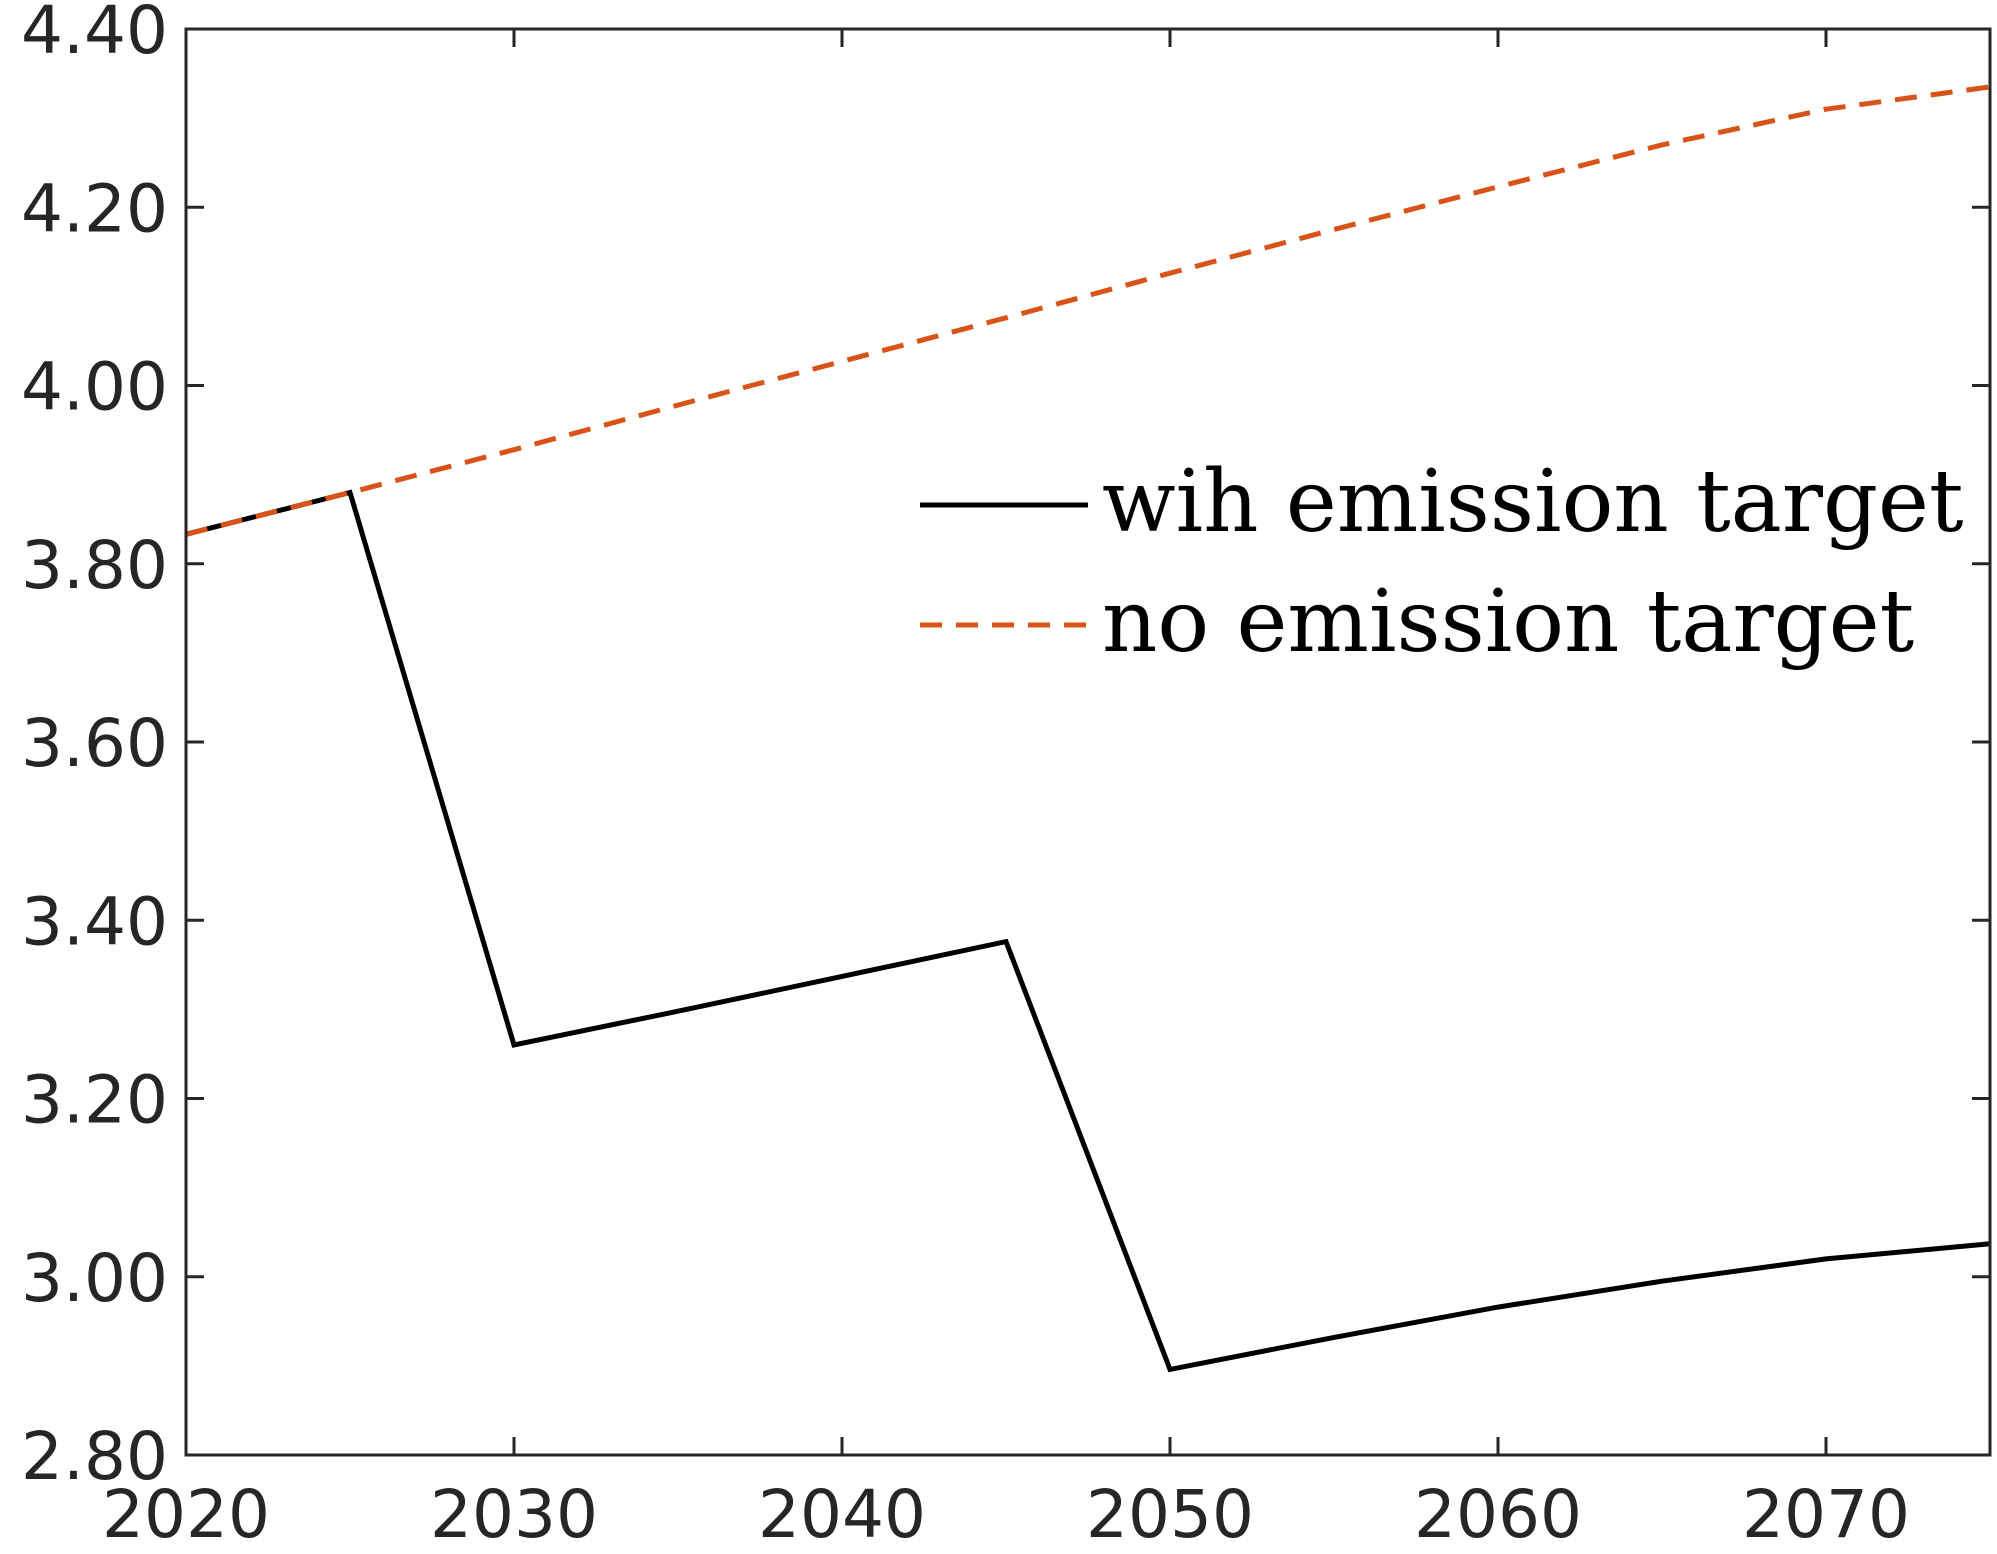 The height and width of the screenshot is (1554, 1997). What do you see at coordinates (94, 1456) in the screenshot?
I see `y-tick-label-0: 2.80` at bounding box center [94, 1456].